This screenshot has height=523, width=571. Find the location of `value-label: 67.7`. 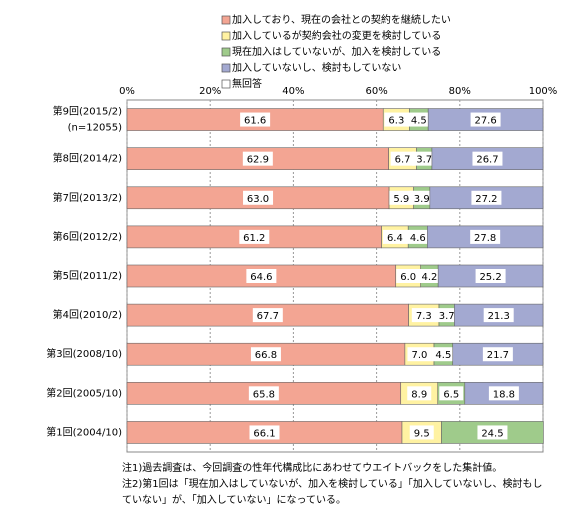

value-label: 67.7 is located at coordinates (268, 316).